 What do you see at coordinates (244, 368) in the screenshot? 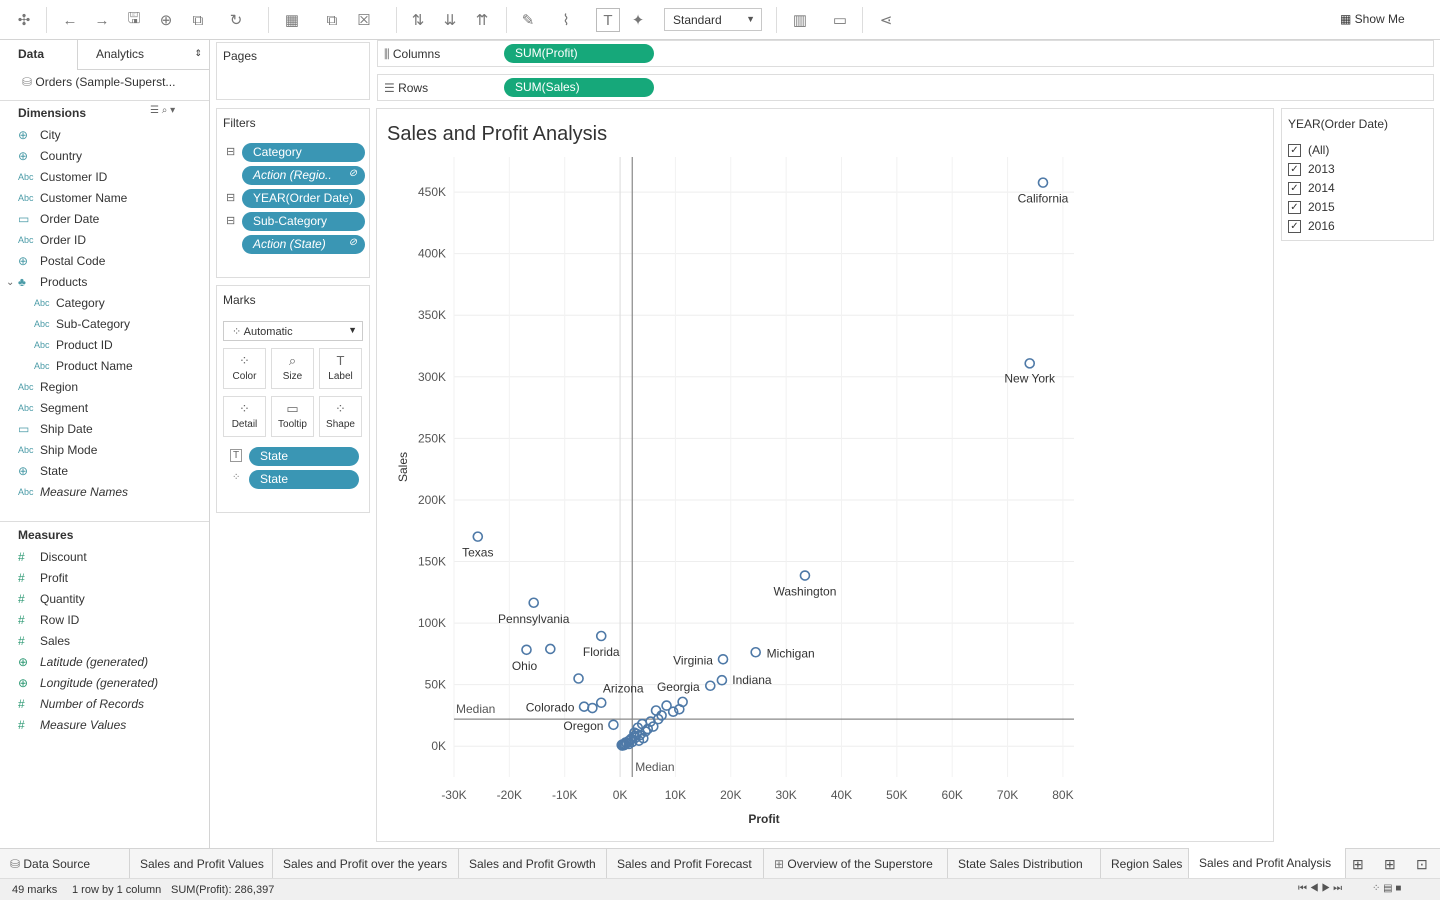
I see `color-button: ⁘ Color` at bounding box center [244, 368].